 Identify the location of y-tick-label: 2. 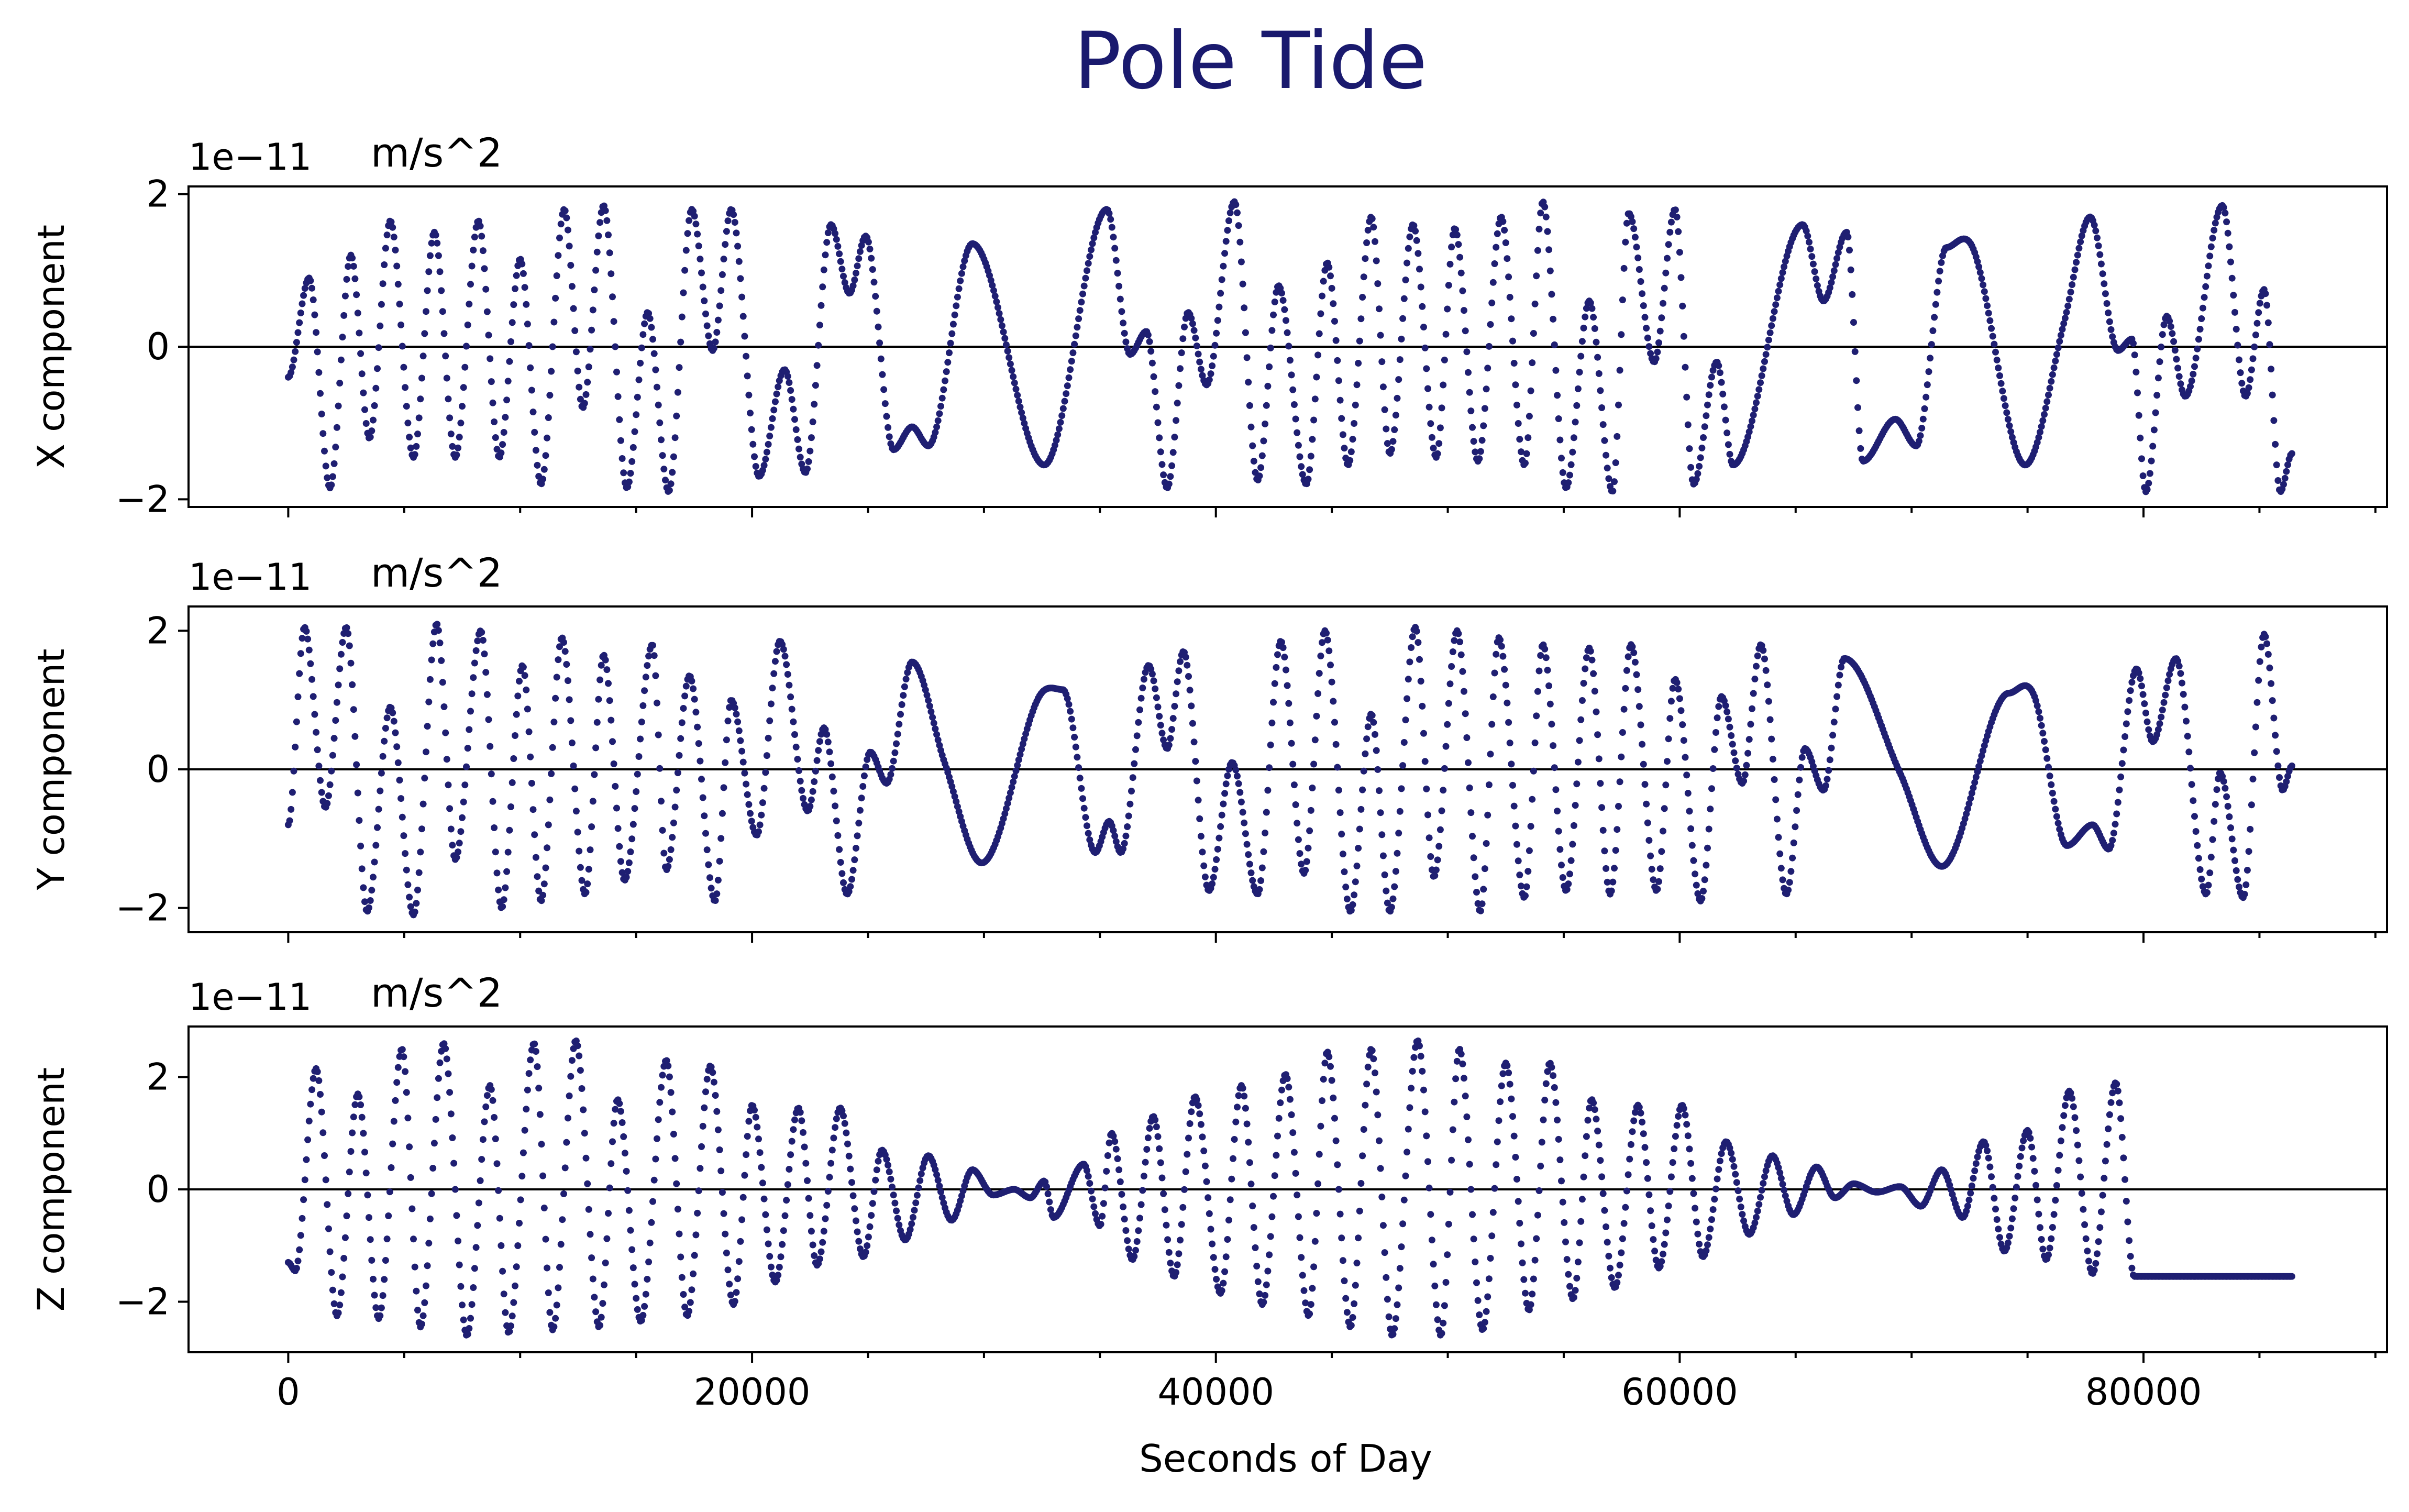
(158, 631).